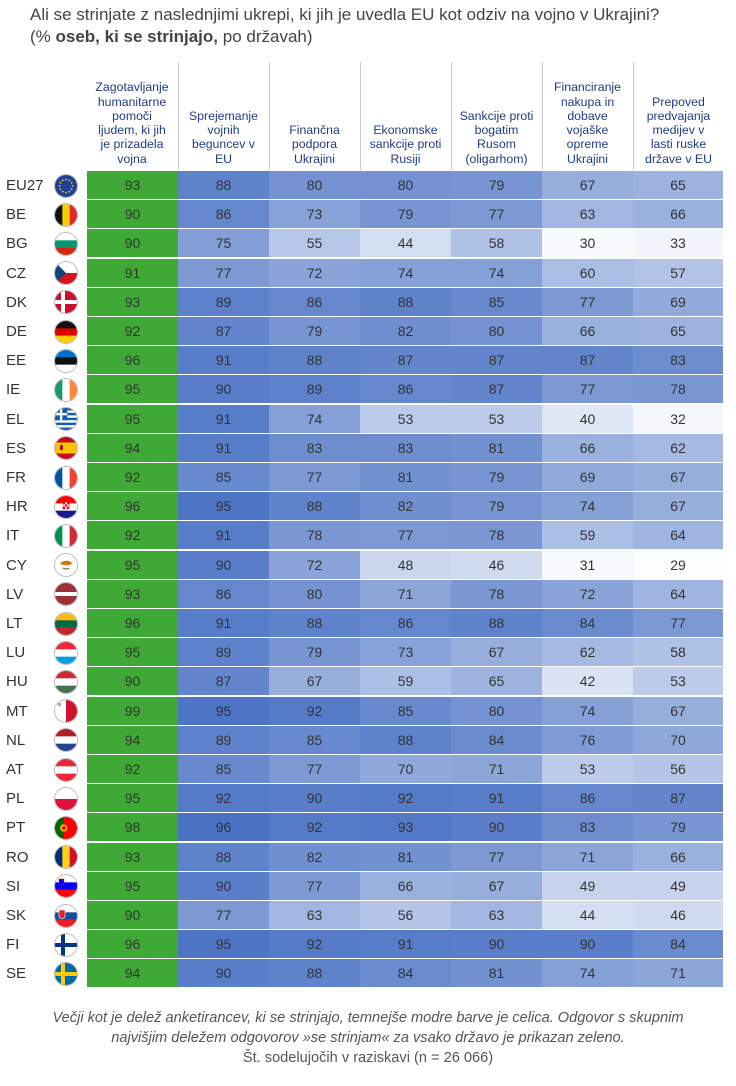  Describe the element at coordinates (314, 243) in the screenshot. I see `table-cell-bg-3: 55` at that location.